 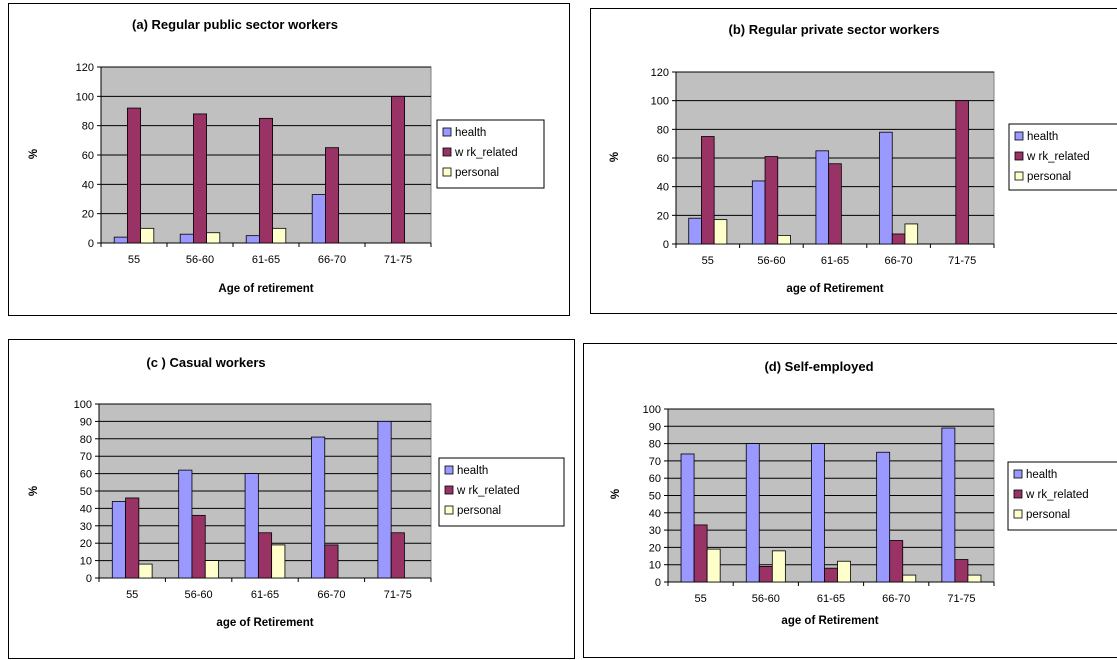 What do you see at coordinates (818, 366) in the screenshot?
I see `chart-title: (d) Self-employed` at bounding box center [818, 366].